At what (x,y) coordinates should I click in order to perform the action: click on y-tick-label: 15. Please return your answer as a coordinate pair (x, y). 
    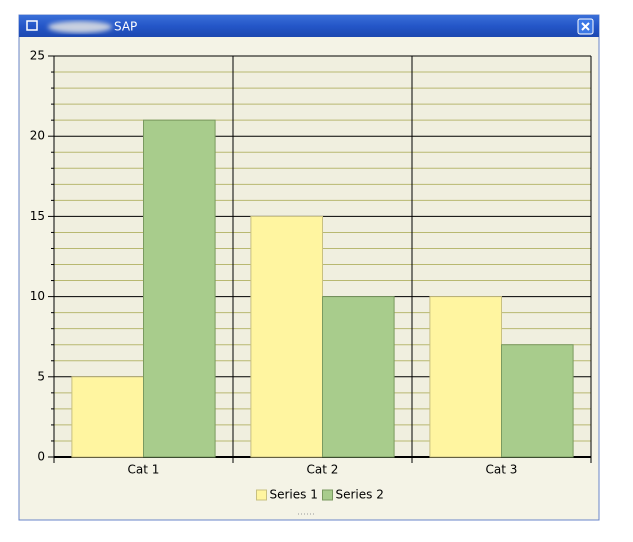
    Looking at the image, I should click on (37, 216).